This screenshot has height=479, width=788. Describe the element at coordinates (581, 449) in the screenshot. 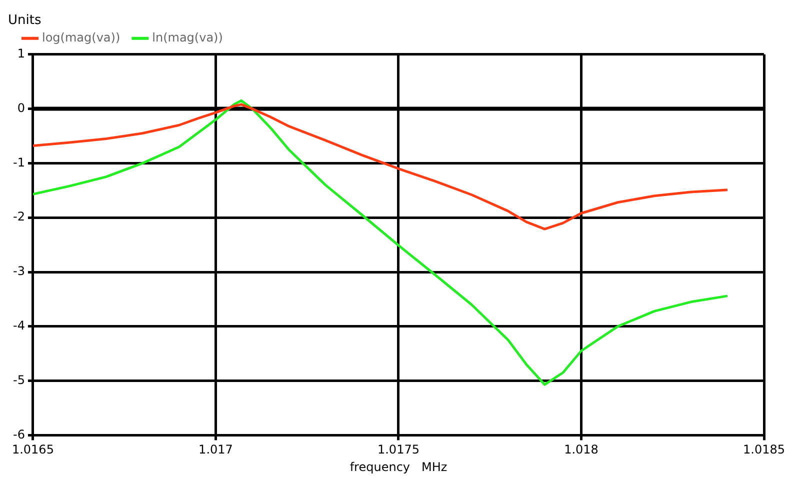

I see `x-tick-label: 1.018` at that location.